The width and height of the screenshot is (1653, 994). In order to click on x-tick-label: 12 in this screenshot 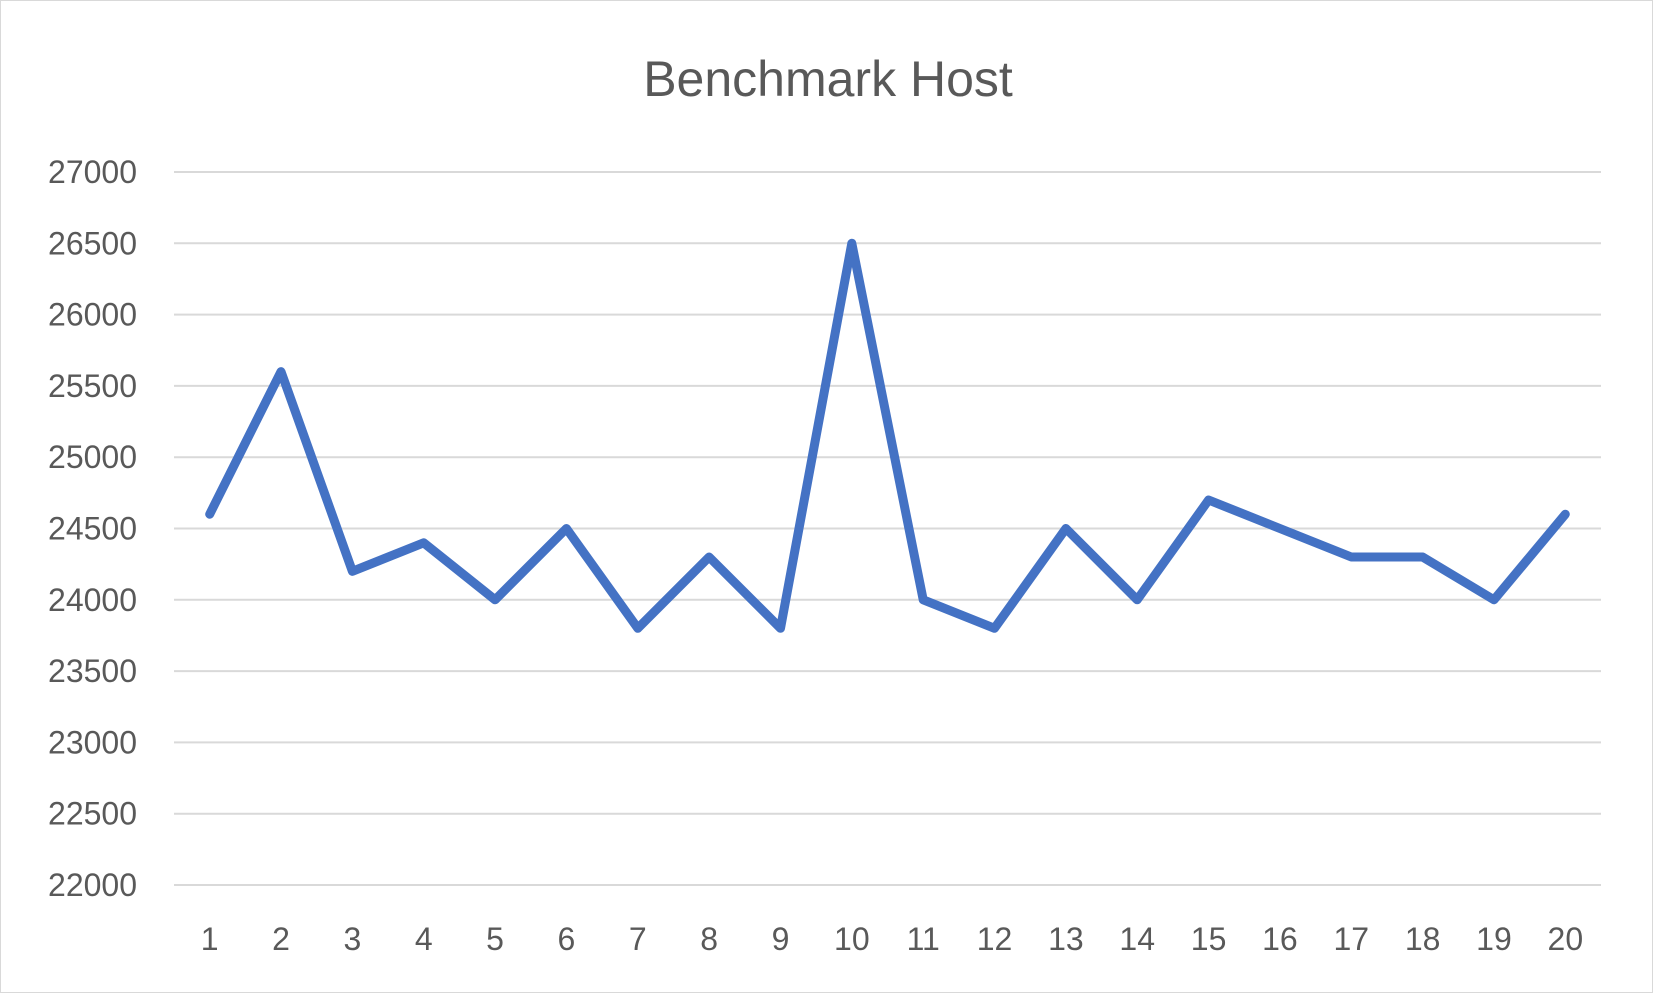, I will do `click(995, 939)`.